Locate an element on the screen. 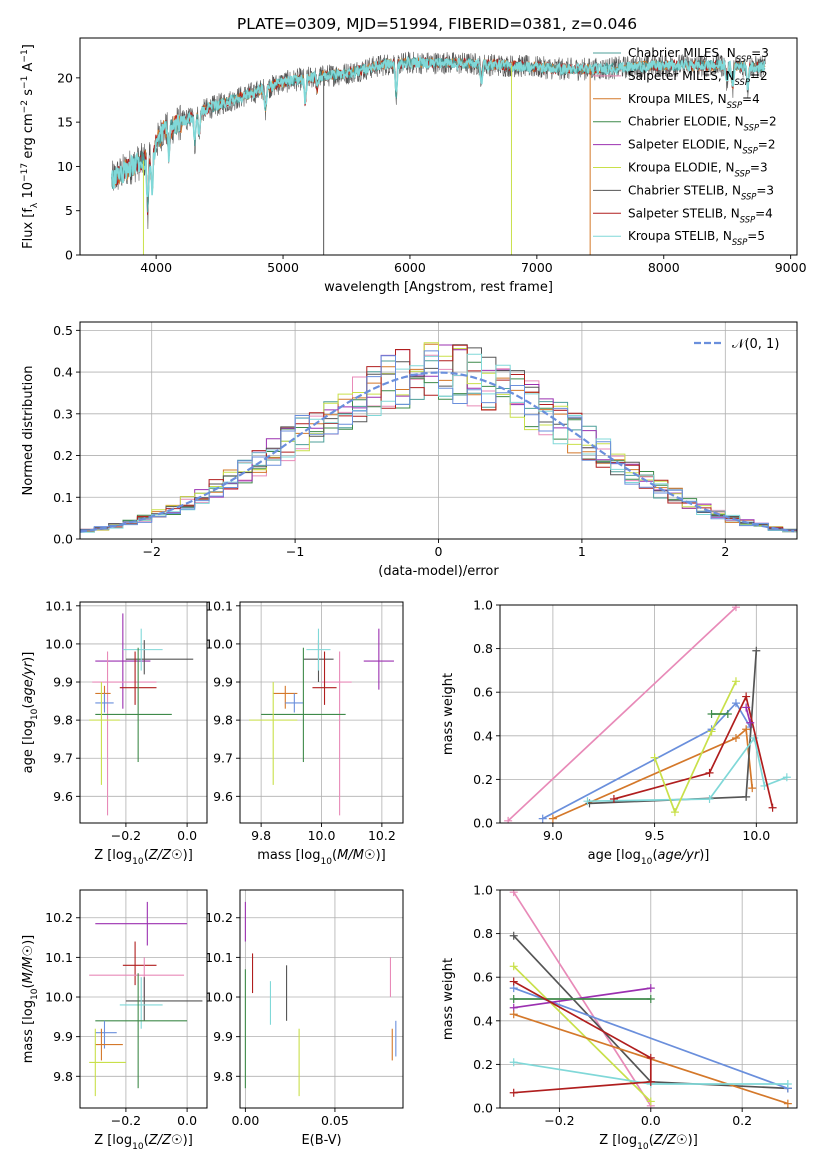 The image size is (819, 1170). mass_vs_Z-ytick-label-4: 10.2 is located at coordinates (59, 917).